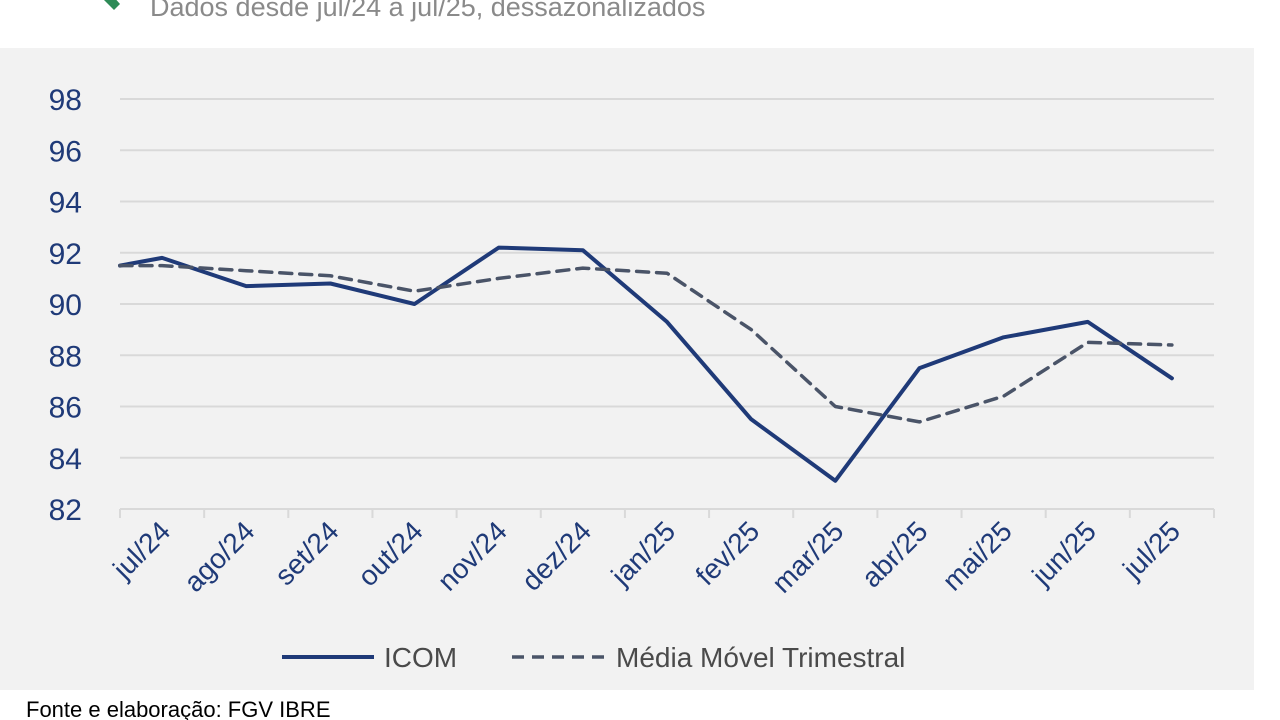 The width and height of the screenshot is (1280, 720). I want to click on x-tick-label: abr/25, so click(895, 554).